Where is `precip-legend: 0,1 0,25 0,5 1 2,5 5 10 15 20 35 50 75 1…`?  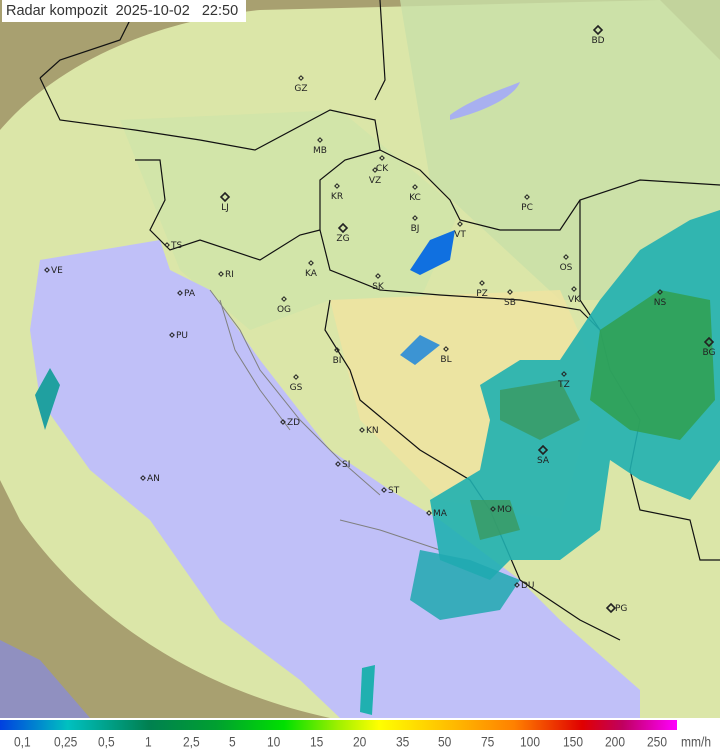
precip-legend: 0,1 0,25 0,5 1 2,5 5 10 15 20 35 50 75 1… is located at coordinates (360, 734).